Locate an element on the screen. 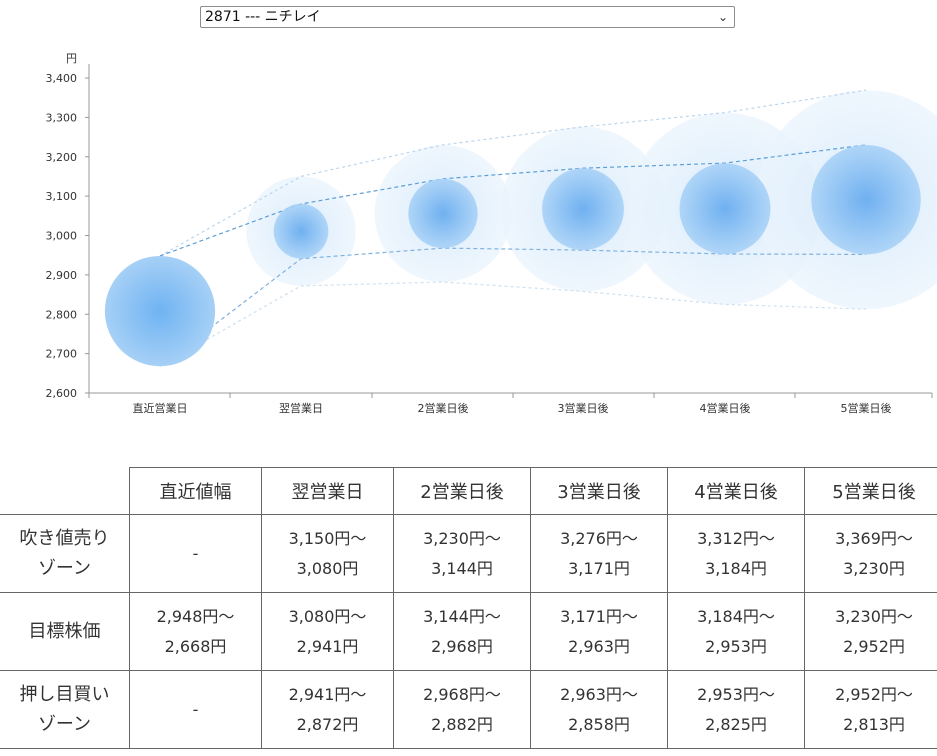 This screenshot has width=937, height=756. x-tick-label: 4営業日後 is located at coordinates (725, 408).